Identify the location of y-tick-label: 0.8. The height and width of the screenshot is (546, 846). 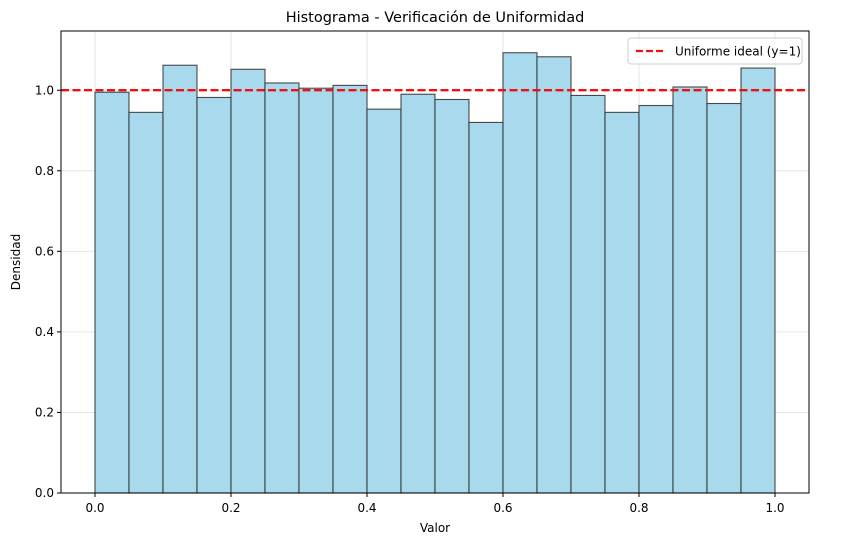
(44, 171).